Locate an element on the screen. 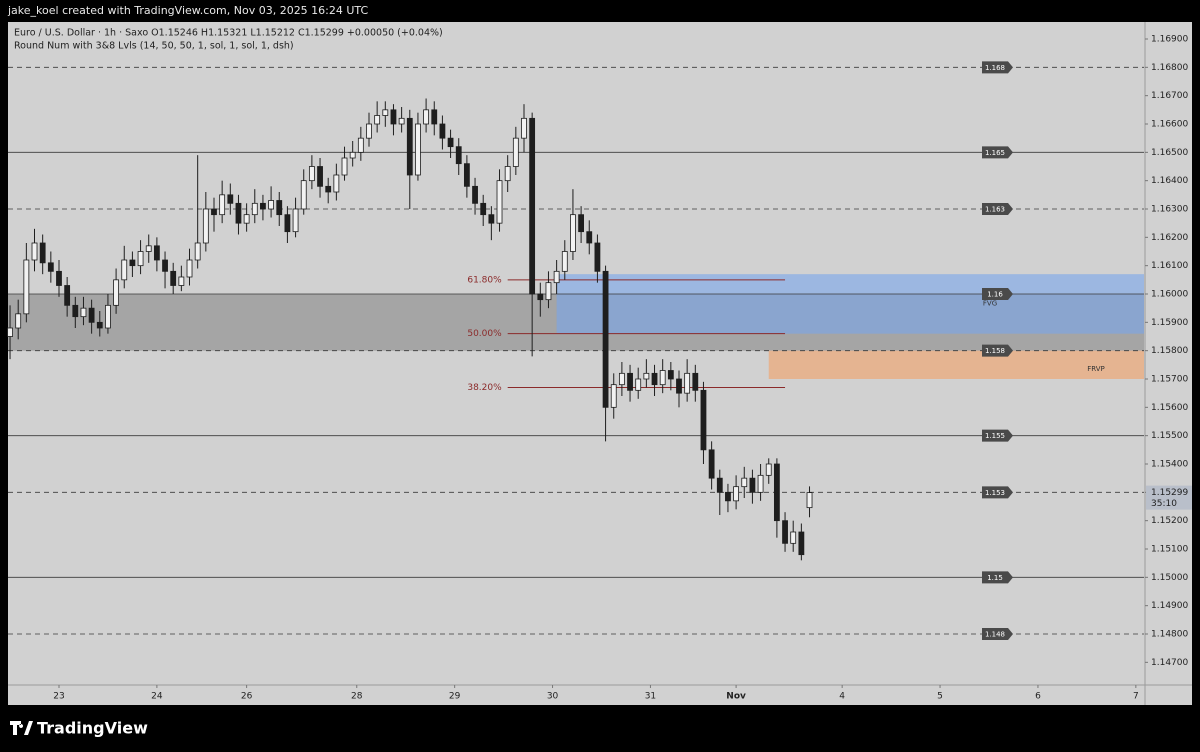 This screenshot has height=752, width=1200. y-tick-label: 1.15600 is located at coordinates (1169, 408).